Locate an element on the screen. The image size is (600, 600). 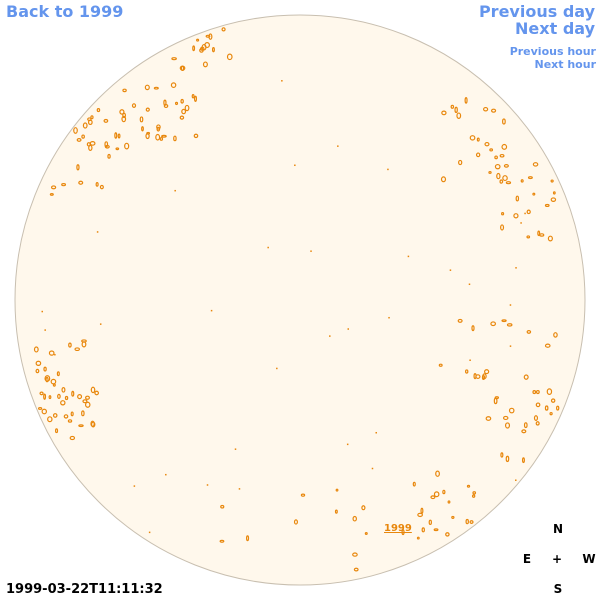
next-day-link: Next day is located at coordinates (555, 28).